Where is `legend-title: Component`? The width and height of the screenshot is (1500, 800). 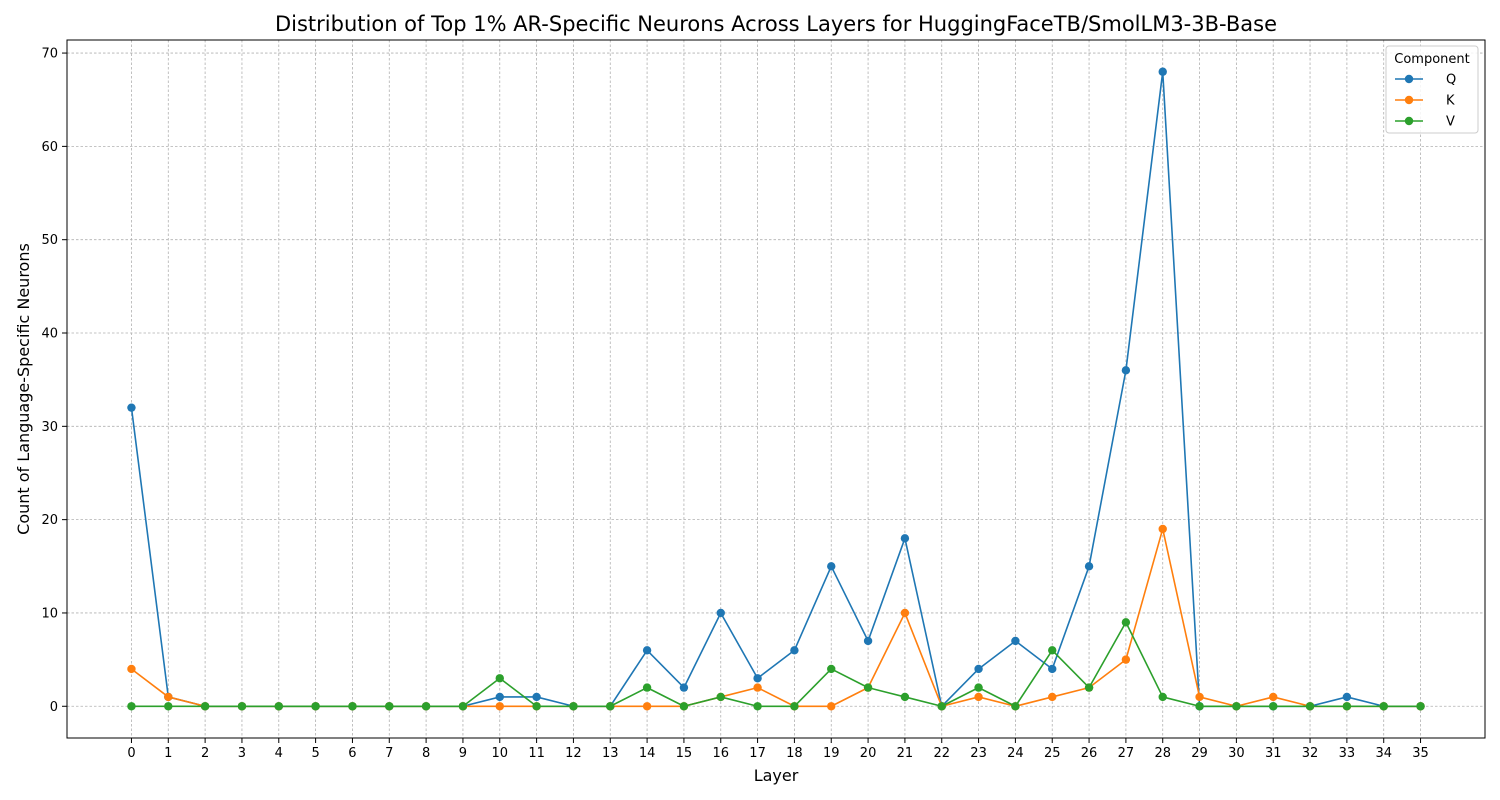 legend-title: Component is located at coordinates (1431, 59).